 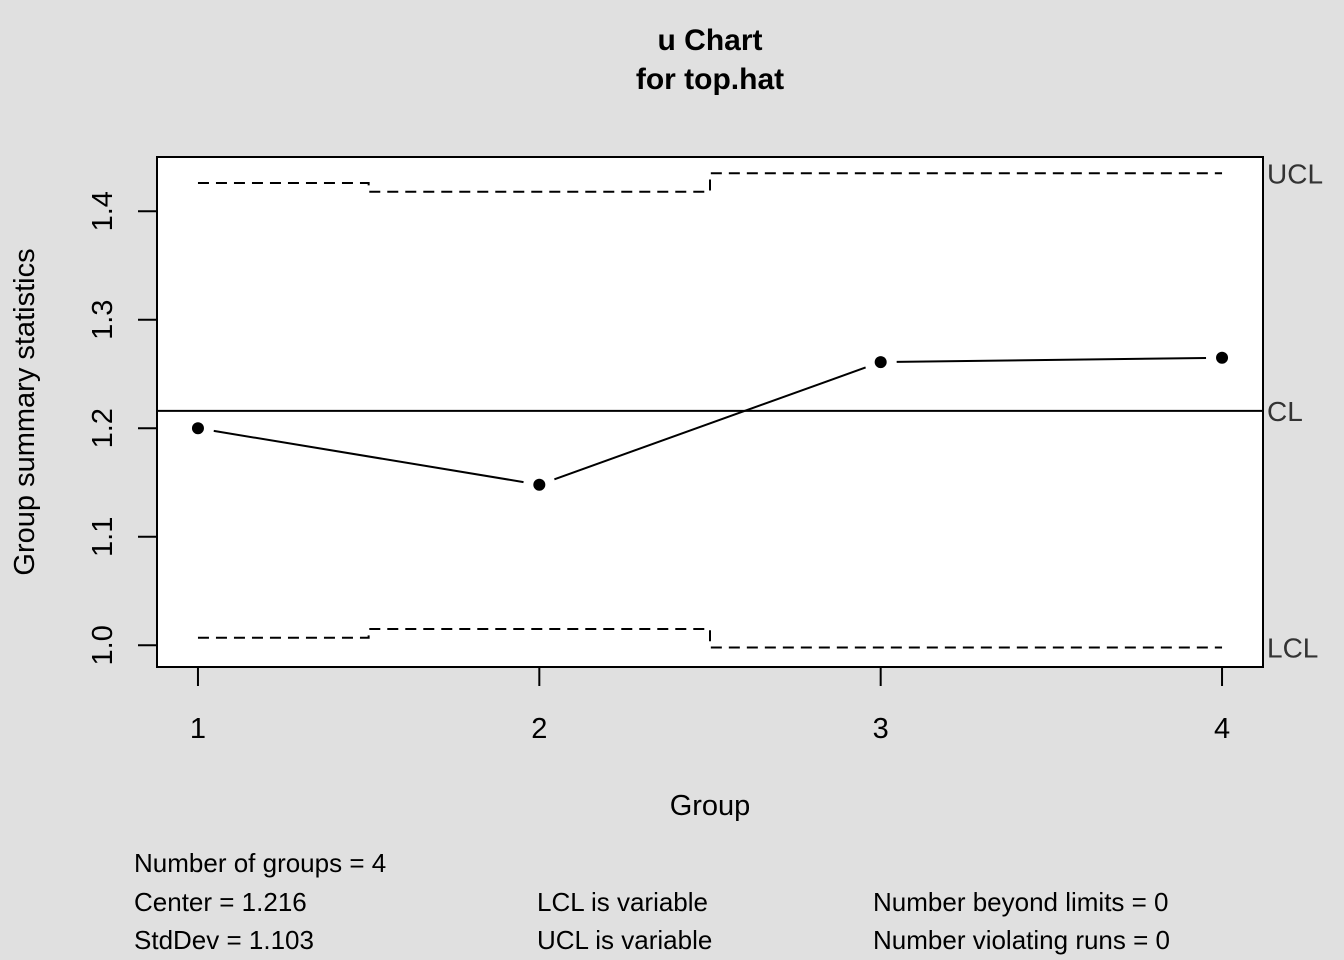 I want to click on x-tick-label: 1, so click(x=198, y=729).